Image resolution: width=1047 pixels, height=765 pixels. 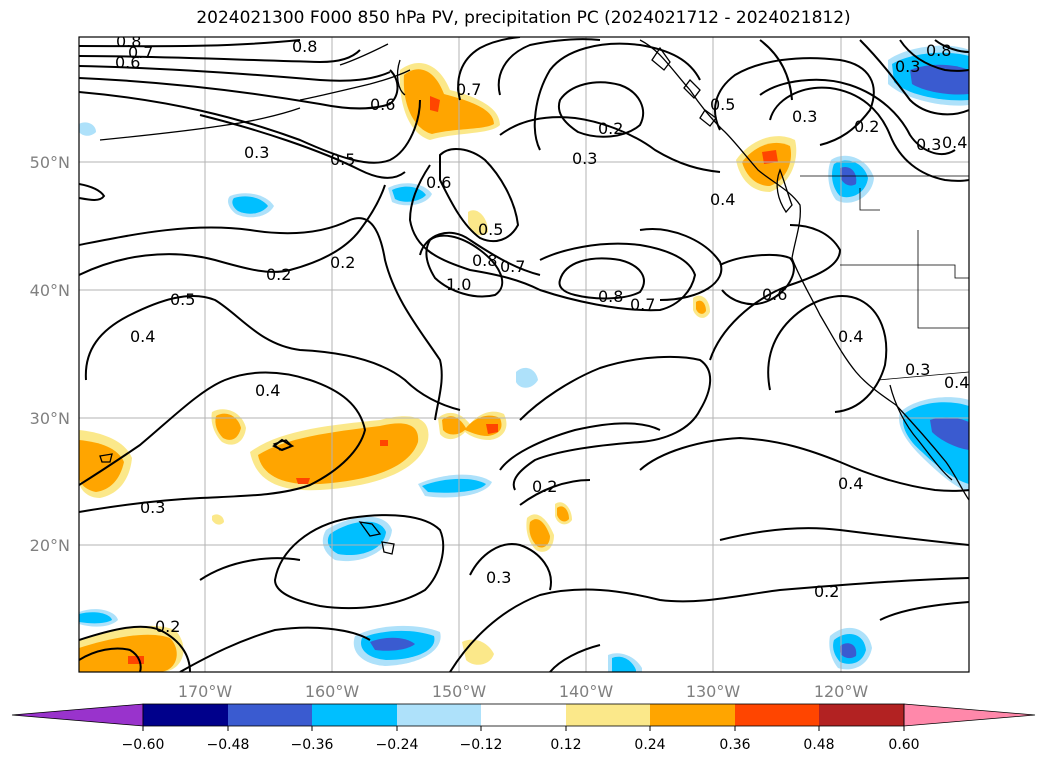 What do you see at coordinates (458, 284) in the screenshot?
I see `contour-label: 1.0` at bounding box center [458, 284].